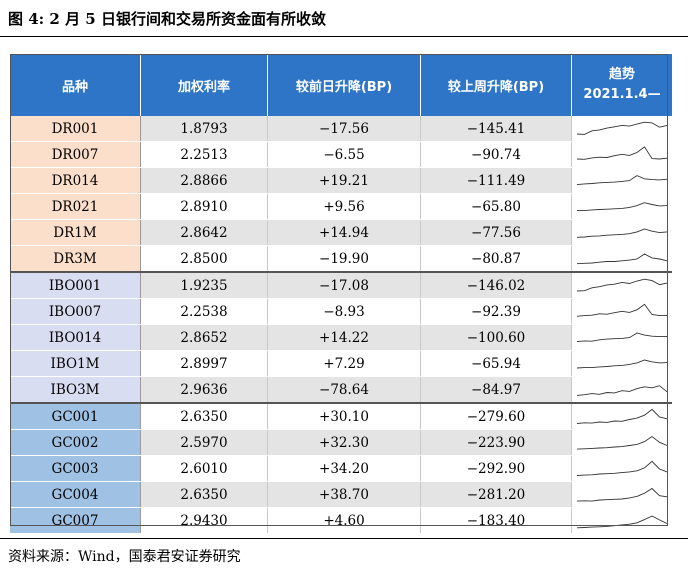  What do you see at coordinates (496, 337) in the screenshot?
I see `week-change-cell: −100.60` at bounding box center [496, 337].